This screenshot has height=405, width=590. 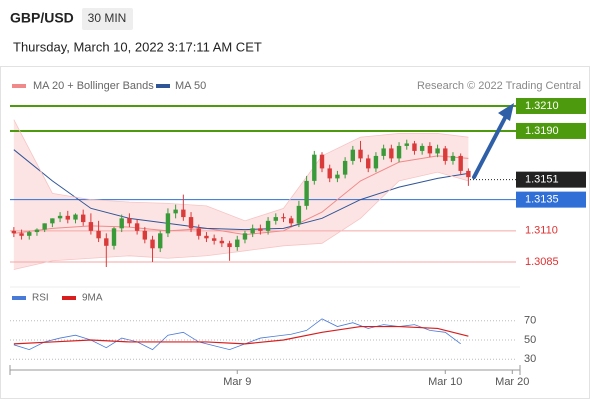 I want to click on timestamp: Thursday, March 10, 2022 3:17:11 AM CET, so click(x=137, y=46).